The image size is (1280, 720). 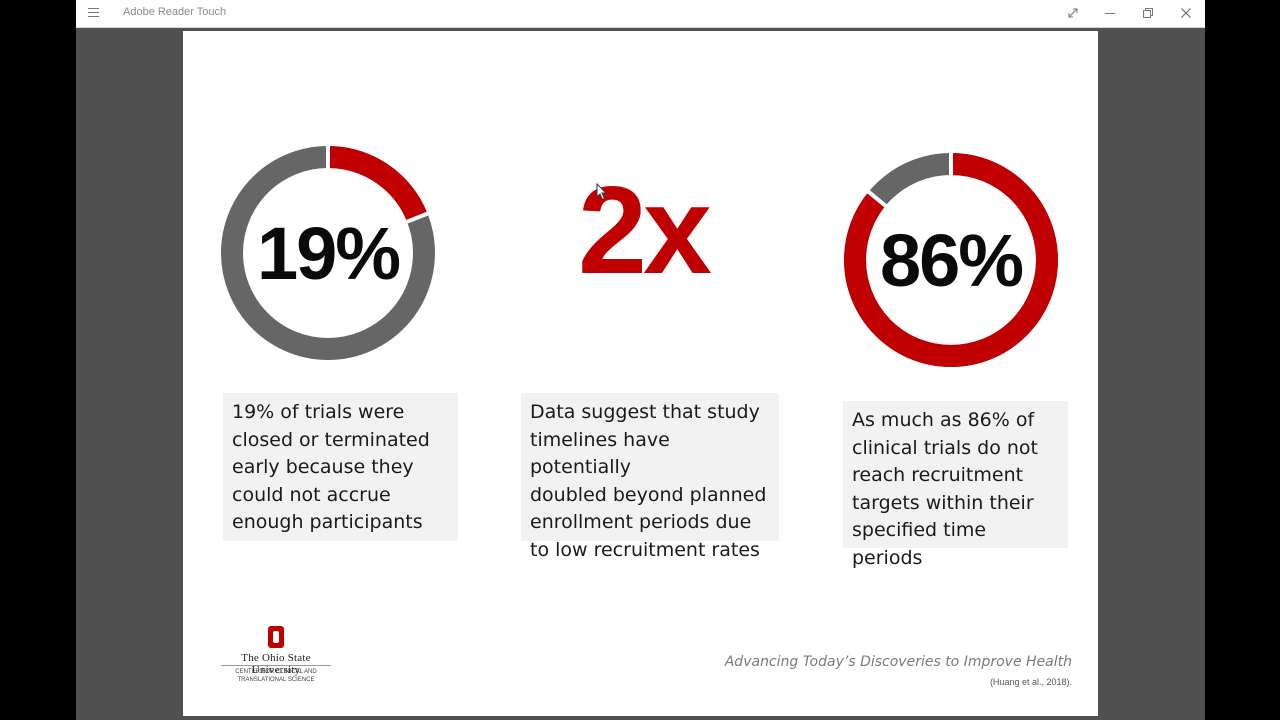 What do you see at coordinates (945, 447) in the screenshot?
I see `caption-line: clinical trials do not` at bounding box center [945, 447].